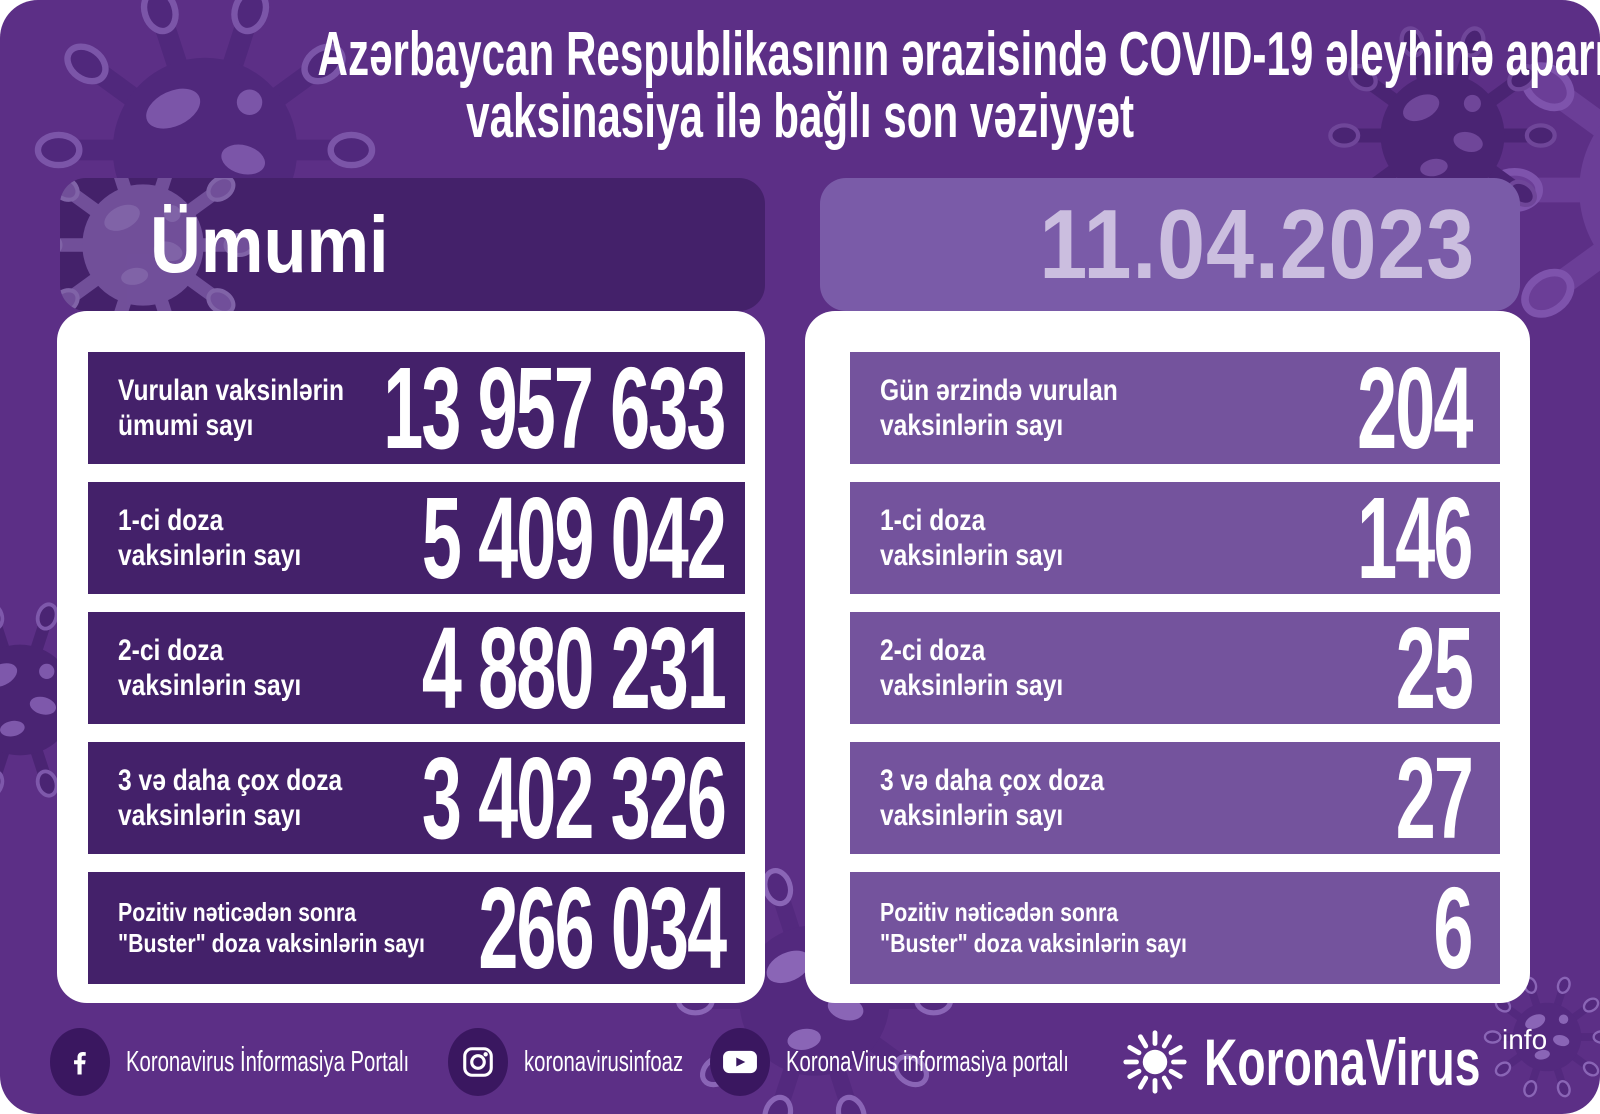 The width and height of the screenshot is (1600, 1114). What do you see at coordinates (927, 1061) in the screenshot?
I see `youtube-label: KoronaVirus informasiya portalı` at bounding box center [927, 1061].